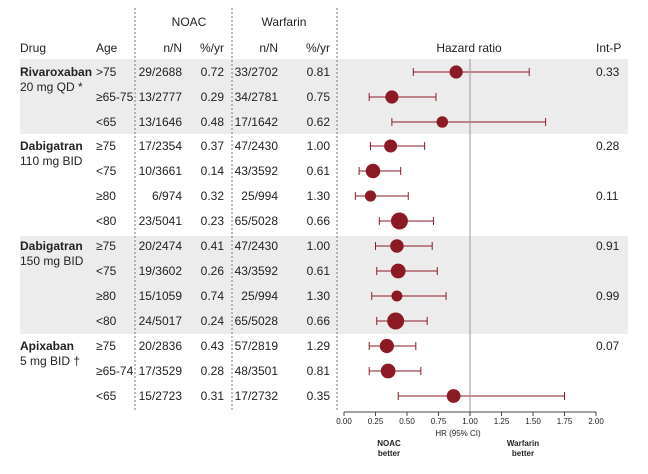 Image resolution: width=648 pixels, height=474 pixels. Describe the element at coordinates (376, 421) in the screenshot. I see `x-tick-label: 0.25` at that location.